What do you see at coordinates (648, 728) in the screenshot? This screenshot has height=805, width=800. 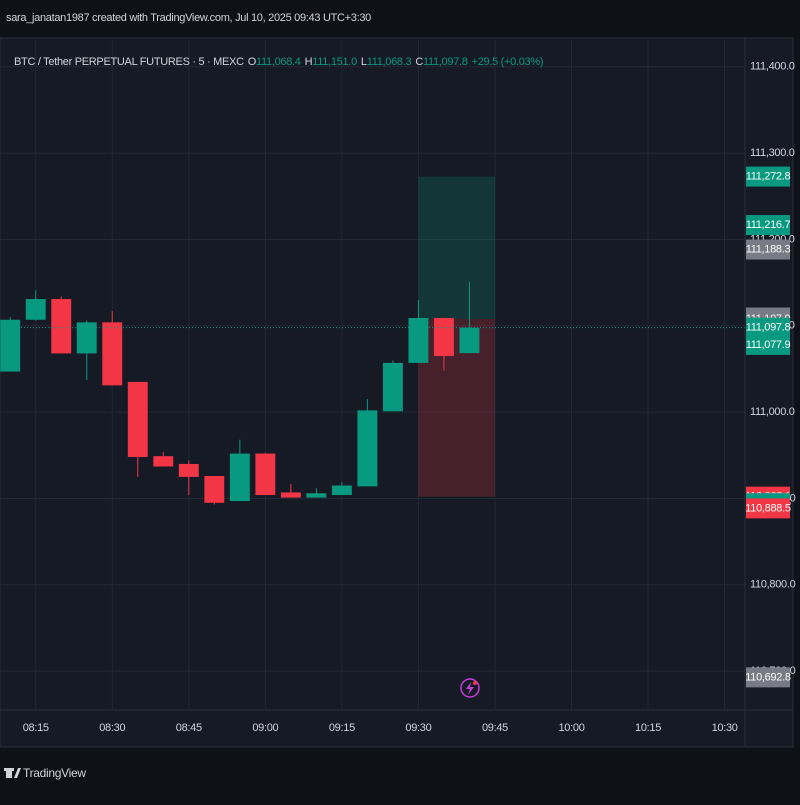 I see `x-tick-label: 10:15` at bounding box center [648, 728].